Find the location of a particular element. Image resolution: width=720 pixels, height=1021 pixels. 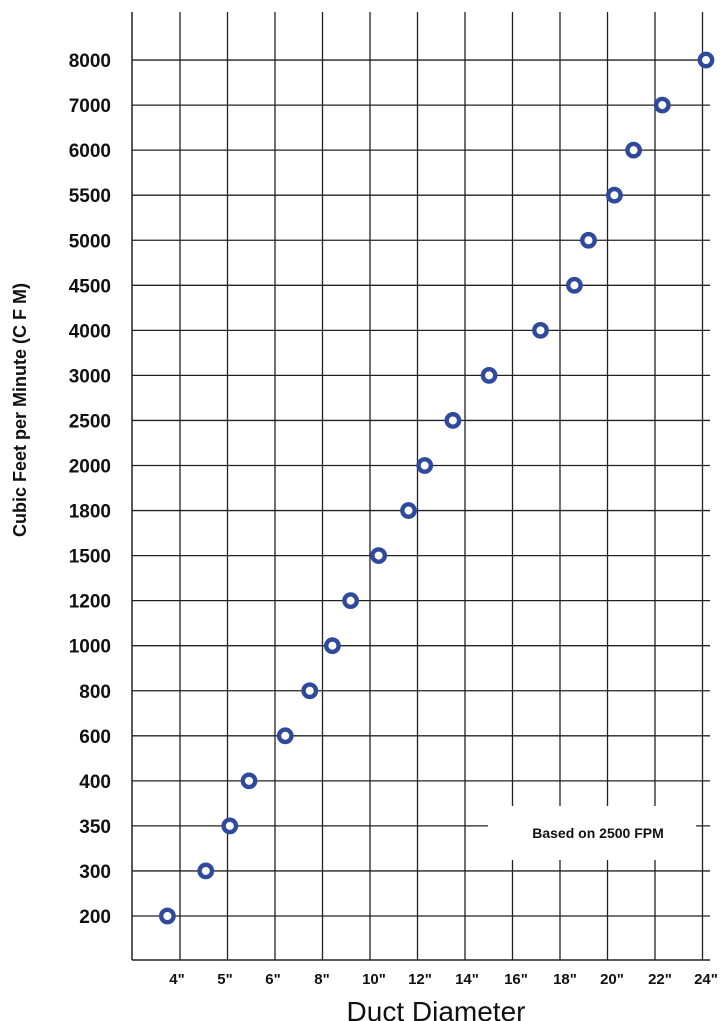

x-tick-label: 20" is located at coordinates (612, 979).